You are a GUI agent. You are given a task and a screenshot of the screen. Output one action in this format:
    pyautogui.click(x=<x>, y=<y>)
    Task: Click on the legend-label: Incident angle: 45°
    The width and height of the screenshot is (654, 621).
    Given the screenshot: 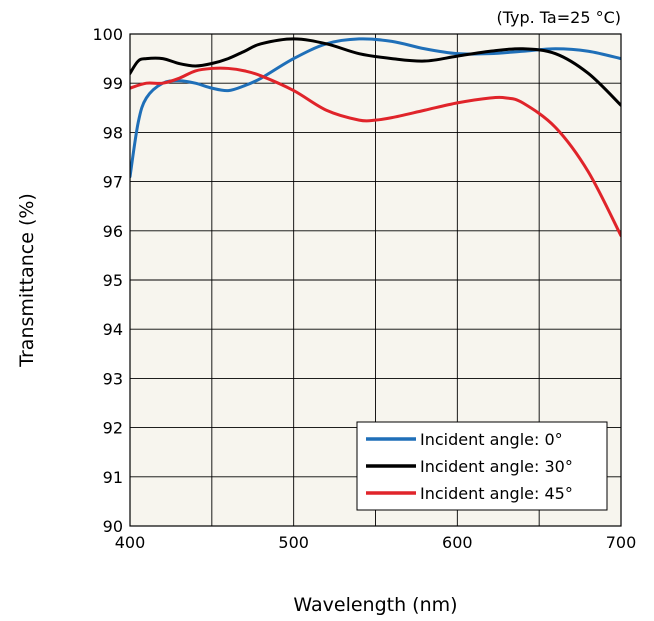 What is the action you would take?
    pyautogui.click(x=496, y=493)
    